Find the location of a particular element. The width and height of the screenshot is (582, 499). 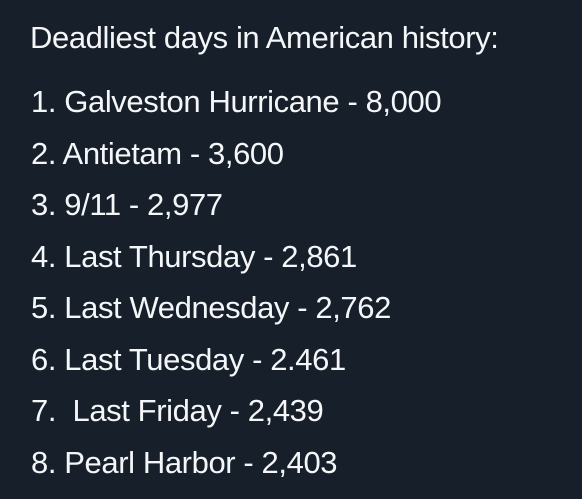

list-item: 4. Last Thursday - 2,861 is located at coordinates (194, 256).